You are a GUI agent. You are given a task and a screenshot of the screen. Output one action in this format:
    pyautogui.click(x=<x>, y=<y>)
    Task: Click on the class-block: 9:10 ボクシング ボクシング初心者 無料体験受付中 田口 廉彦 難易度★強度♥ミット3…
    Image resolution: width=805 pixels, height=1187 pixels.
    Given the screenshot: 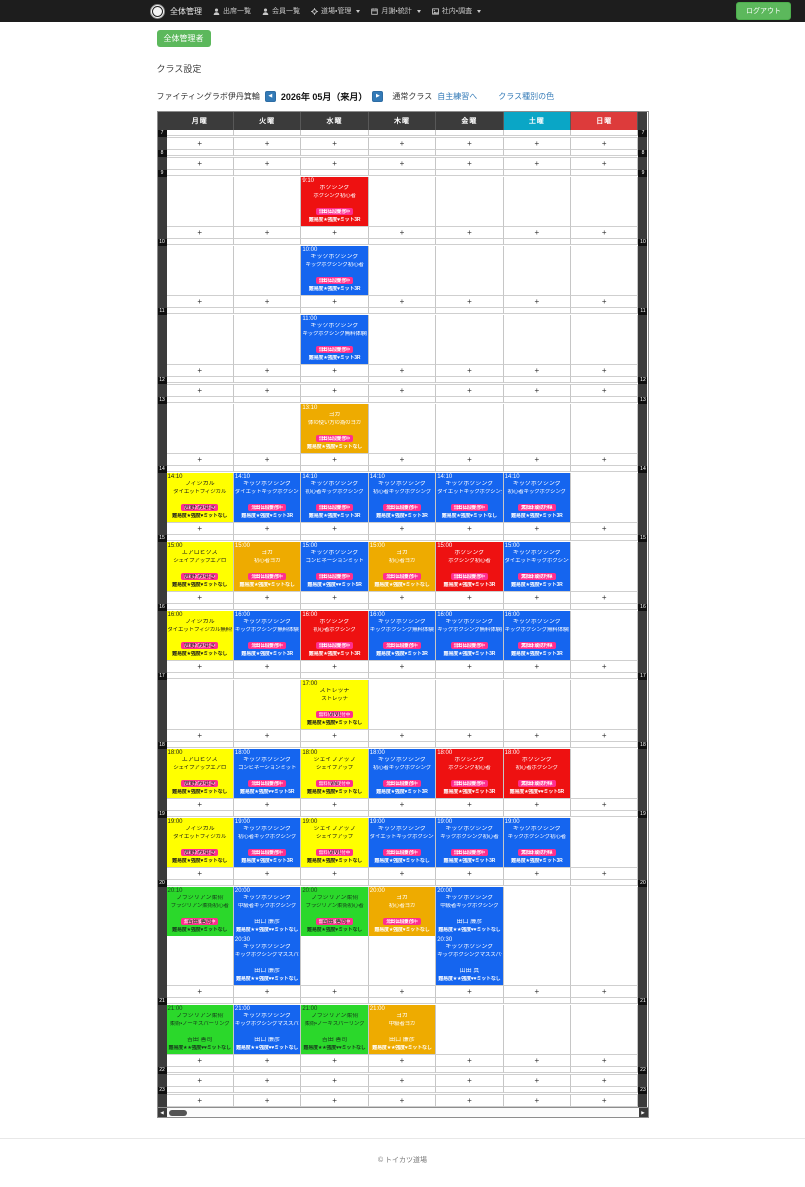 What is the action you would take?
    pyautogui.click(x=334, y=201)
    